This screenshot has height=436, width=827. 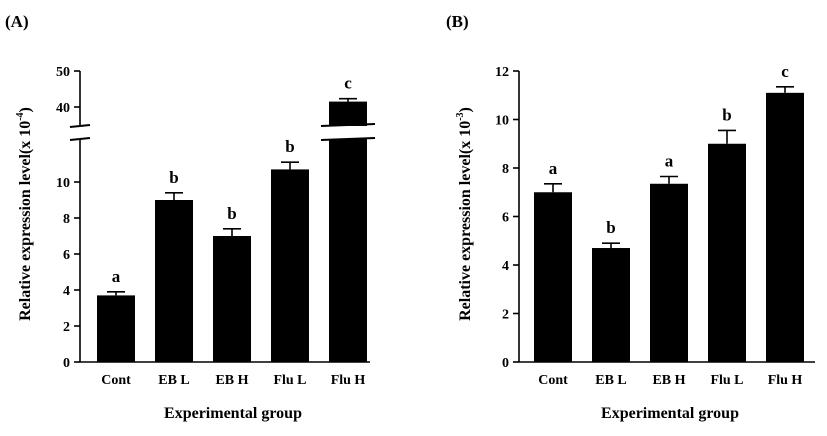 What do you see at coordinates (785, 71) in the screenshot?
I see `panel-b-significance-letter: c` at bounding box center [785, 71].